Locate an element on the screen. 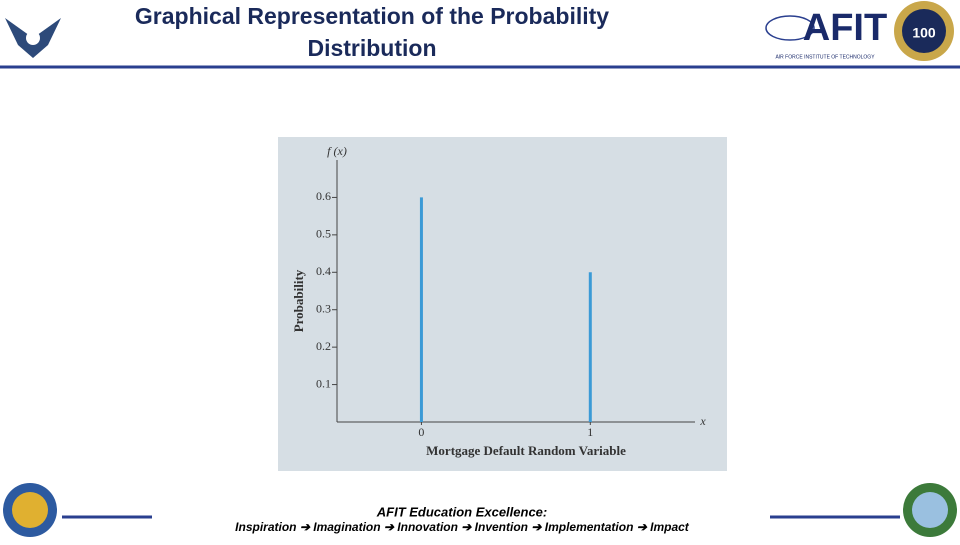 This screenshot has height=545, width=960. x-axis-symbol: x is located at coordinates (702, 421).